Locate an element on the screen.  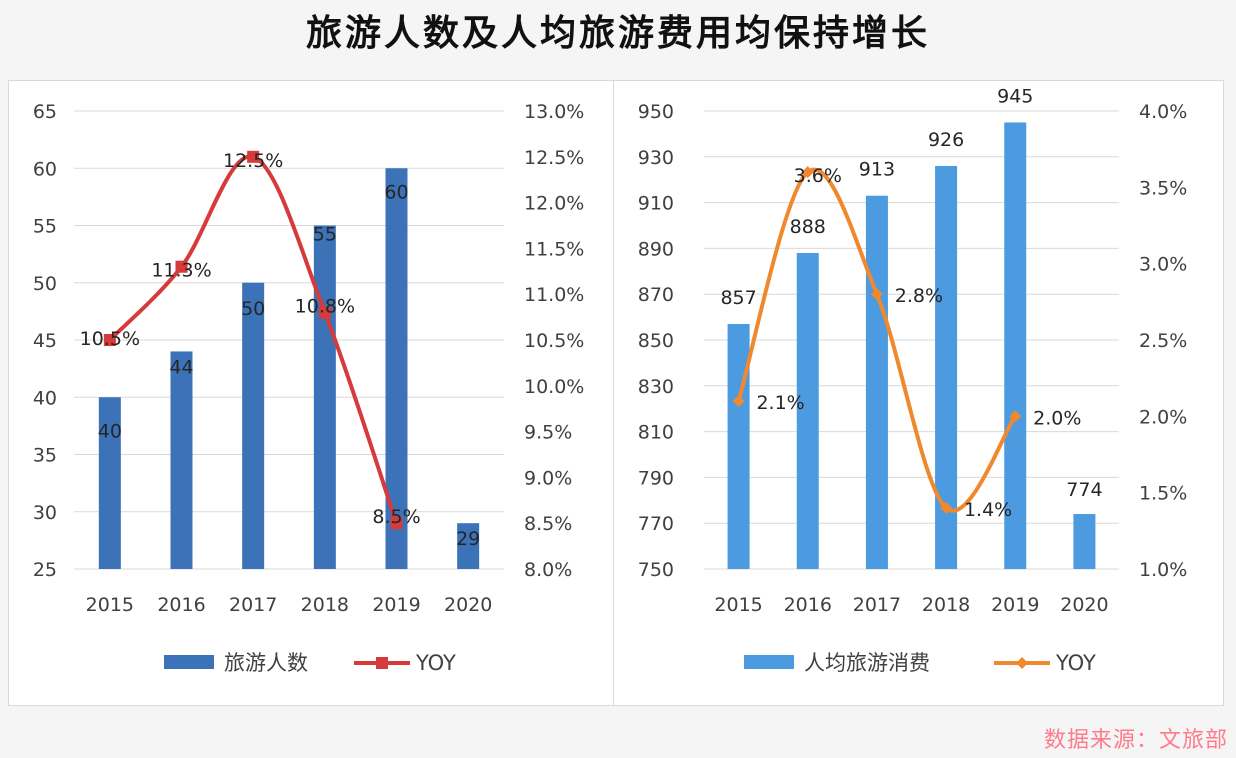
y-left-tick-label: 55 is located at coordinates (45, 227).